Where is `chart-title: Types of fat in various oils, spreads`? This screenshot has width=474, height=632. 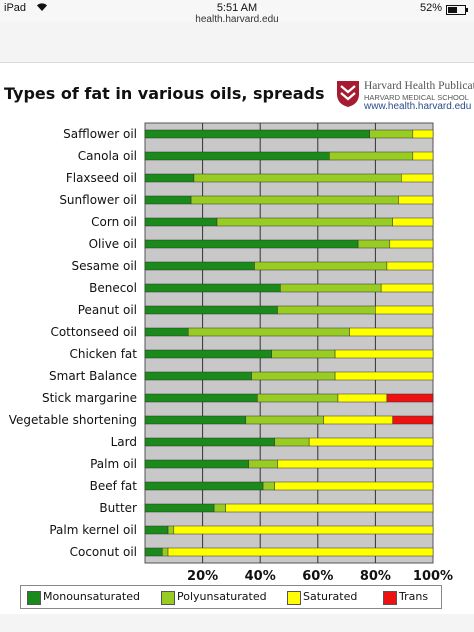 chart-title: Types of fat in various oils, spreads is located at coordinates (164, 93).